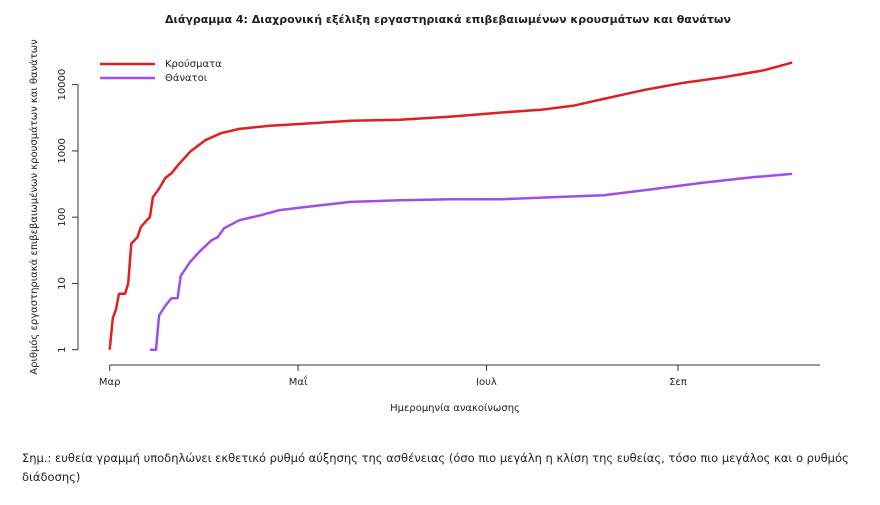  What do you see at coordinates (455, 408) in the screenshot?
I see `x-axis-label: Ημερομηνία ανακοίνωσης` at bounding box center [455, 408].